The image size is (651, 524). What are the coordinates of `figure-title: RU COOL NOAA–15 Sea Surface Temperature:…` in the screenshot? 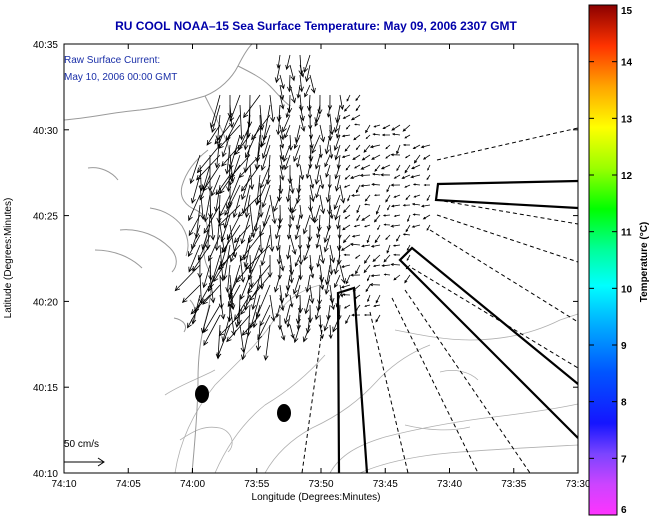 It's located at (316, 26).